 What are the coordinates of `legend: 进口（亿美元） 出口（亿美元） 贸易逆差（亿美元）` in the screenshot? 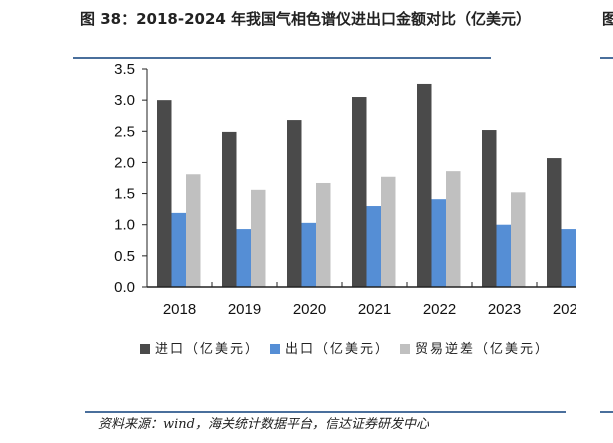 It's located at (345, 347).